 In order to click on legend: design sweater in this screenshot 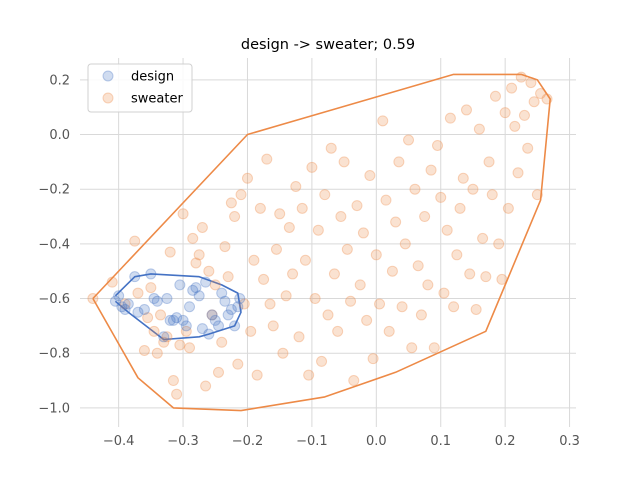, I will do `click(140, 88)`.